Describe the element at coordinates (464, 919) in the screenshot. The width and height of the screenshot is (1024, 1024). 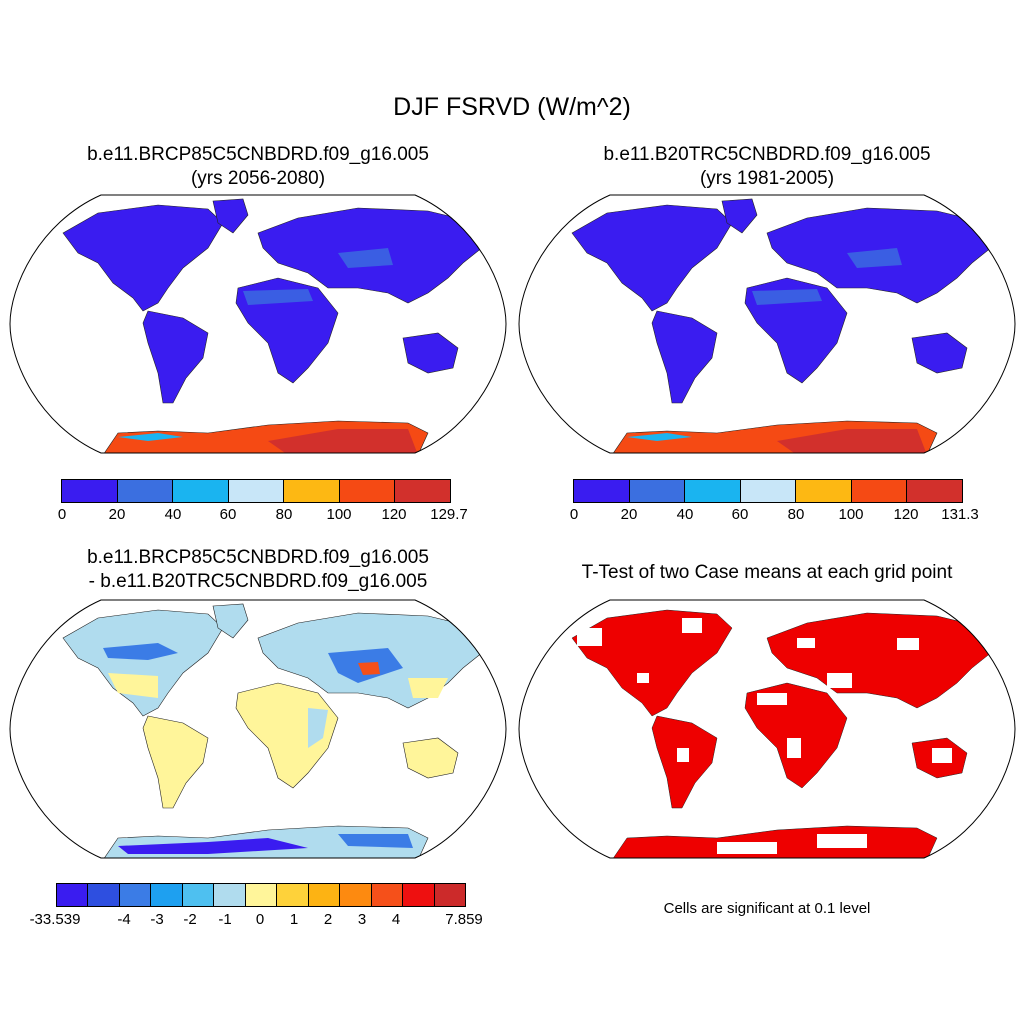
I see `colorbar-tick: 7.859` at that location.